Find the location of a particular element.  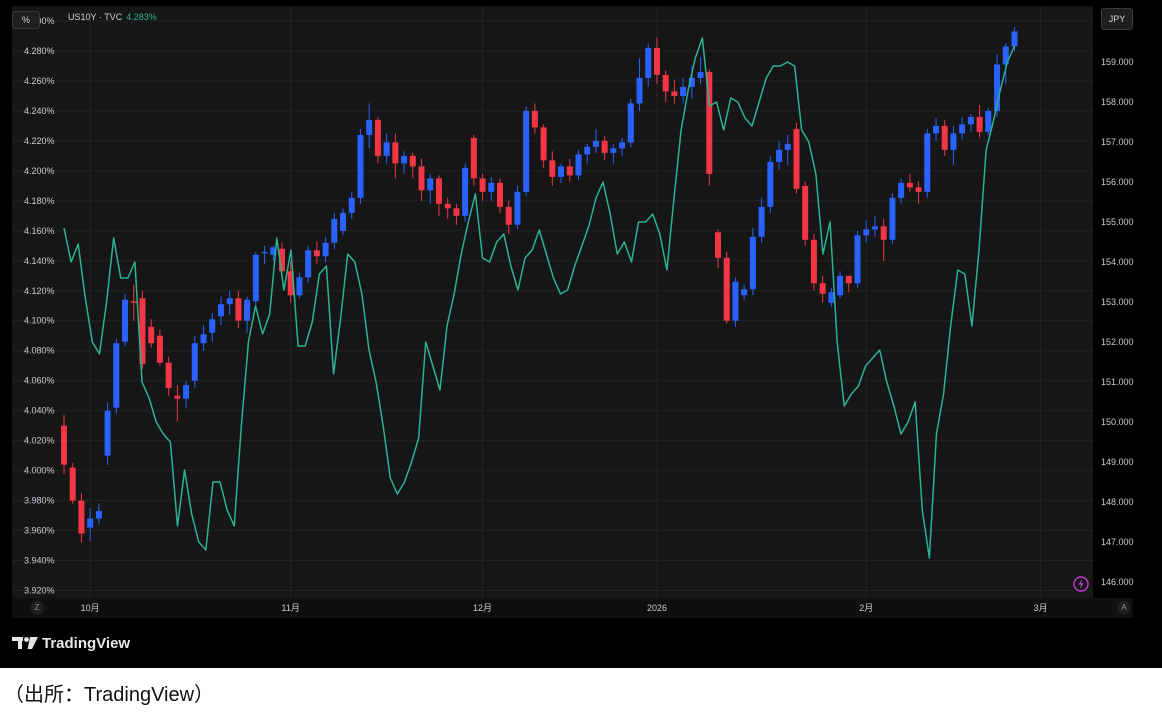

source-caption: （出所：TradingView） is located at coordinates (109, 695).